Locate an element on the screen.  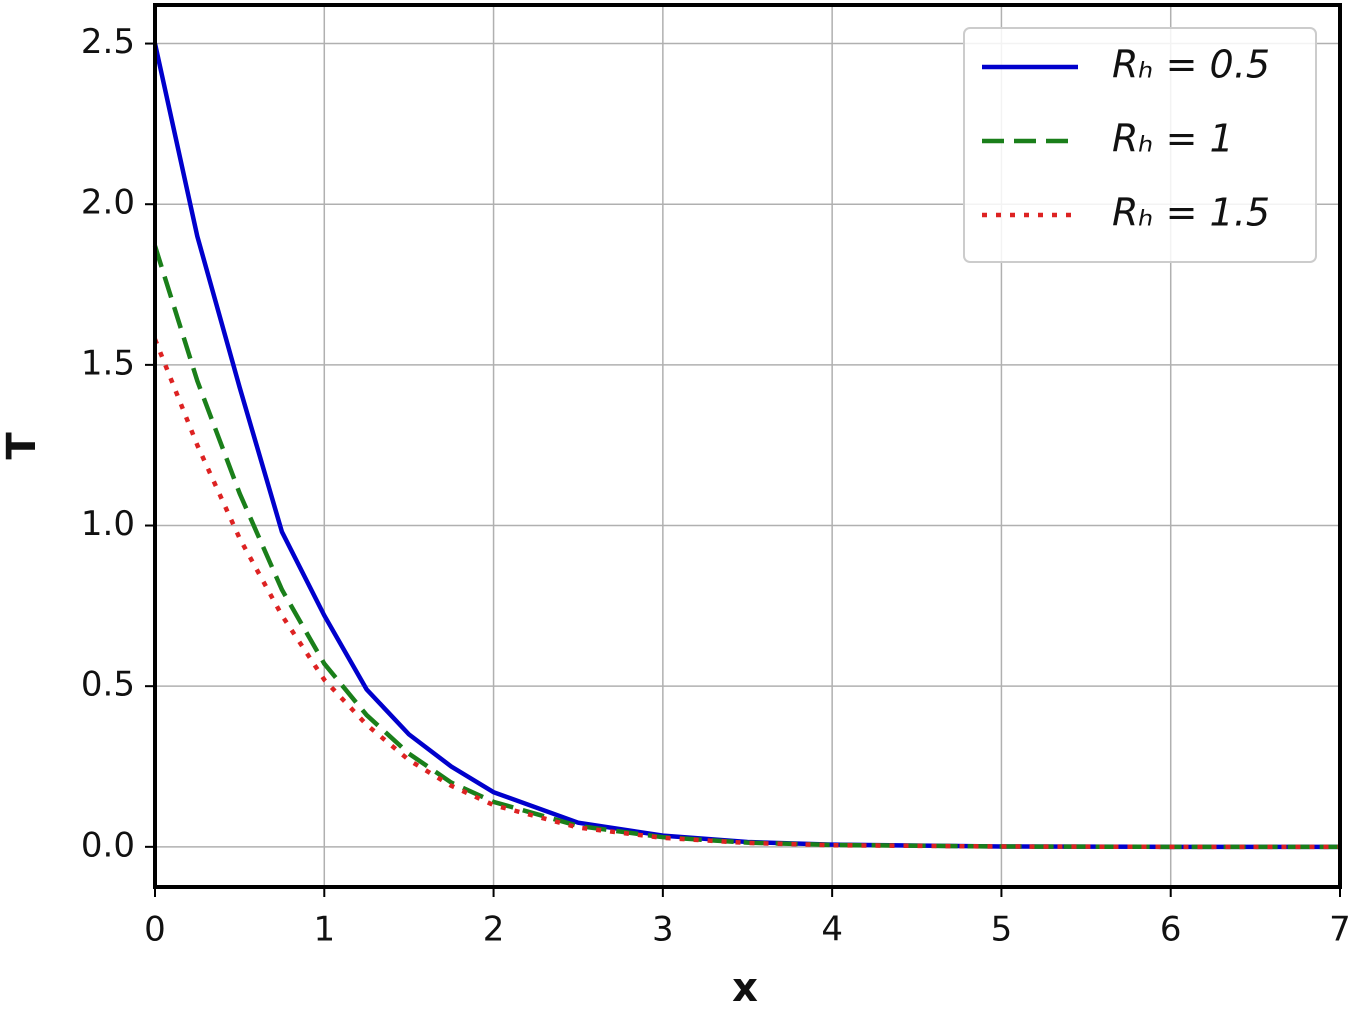
x-tick-label: 7 is located at coordinates (1340, 930).